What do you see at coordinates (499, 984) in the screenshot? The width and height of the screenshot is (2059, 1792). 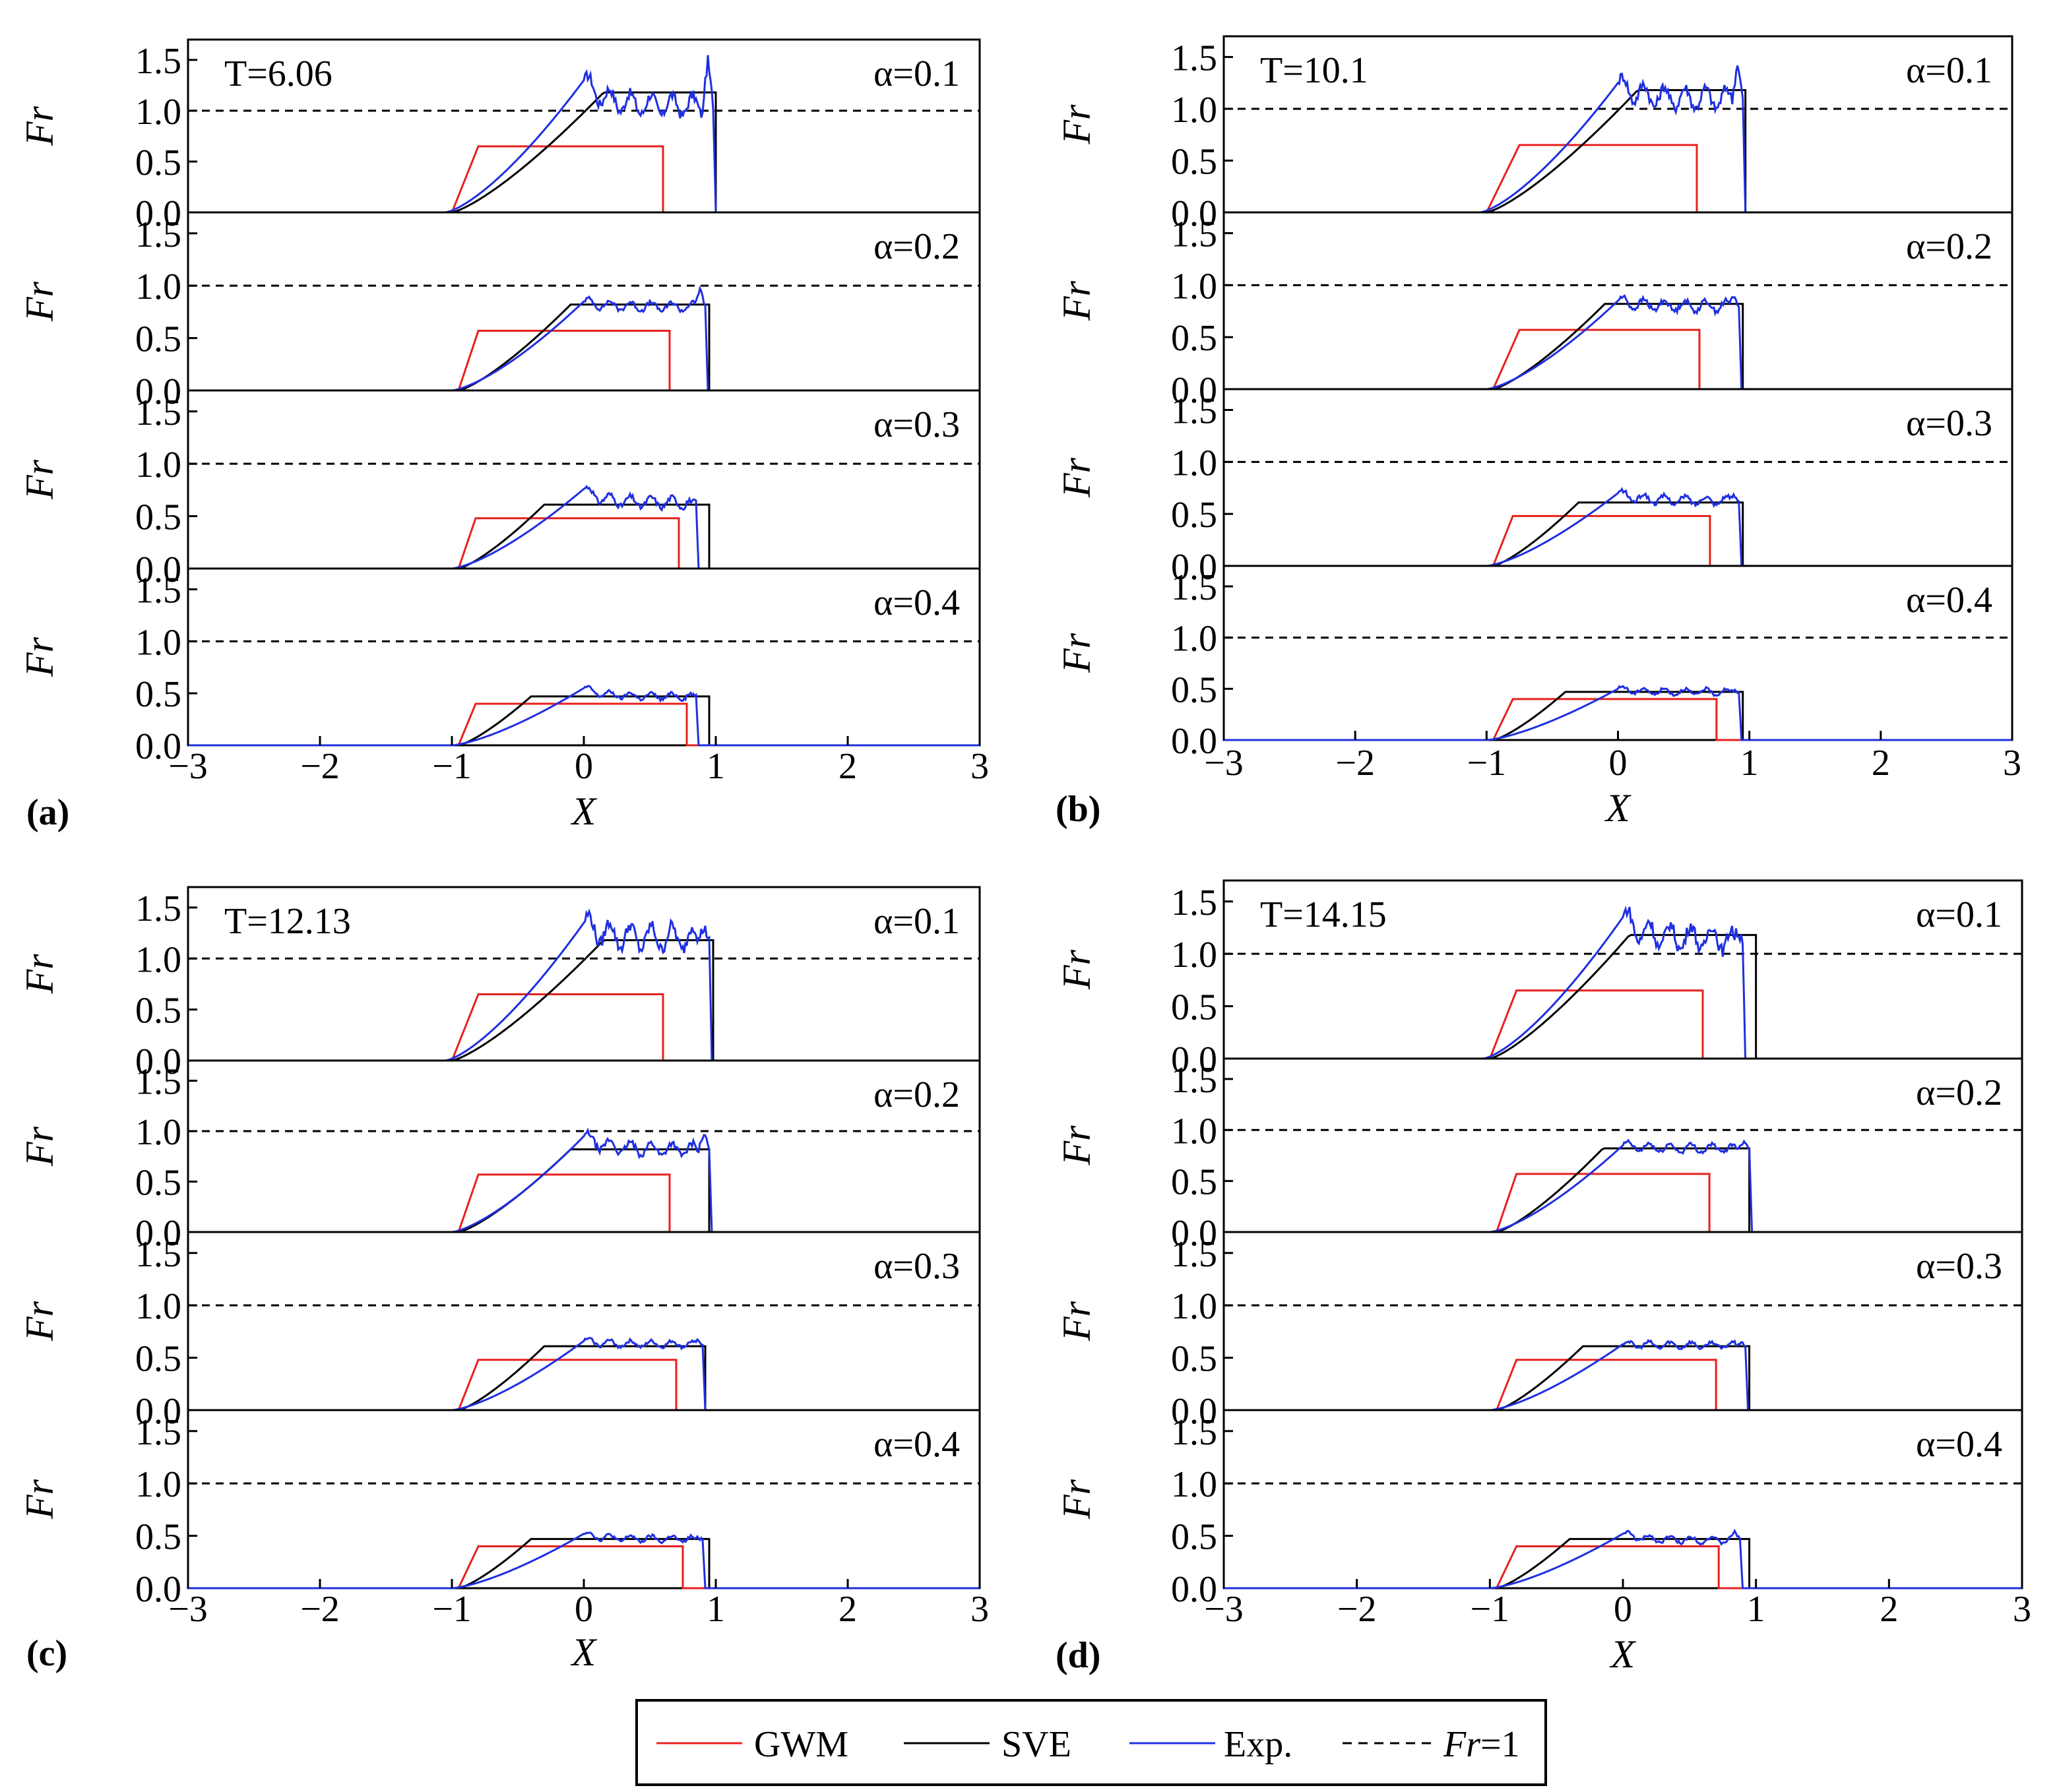 I see `subplot-alpha-1: 0.0 0.5 1.0 1.5 Fr α=0.1 T=12.13` at bounding box center [499, 984].